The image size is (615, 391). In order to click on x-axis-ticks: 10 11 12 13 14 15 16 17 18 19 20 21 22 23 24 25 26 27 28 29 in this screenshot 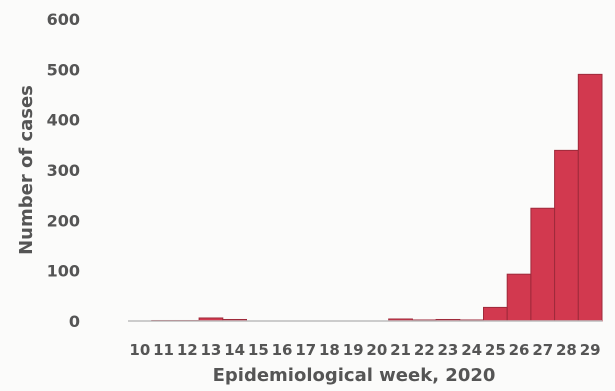, I will do `click(364, 350)`.